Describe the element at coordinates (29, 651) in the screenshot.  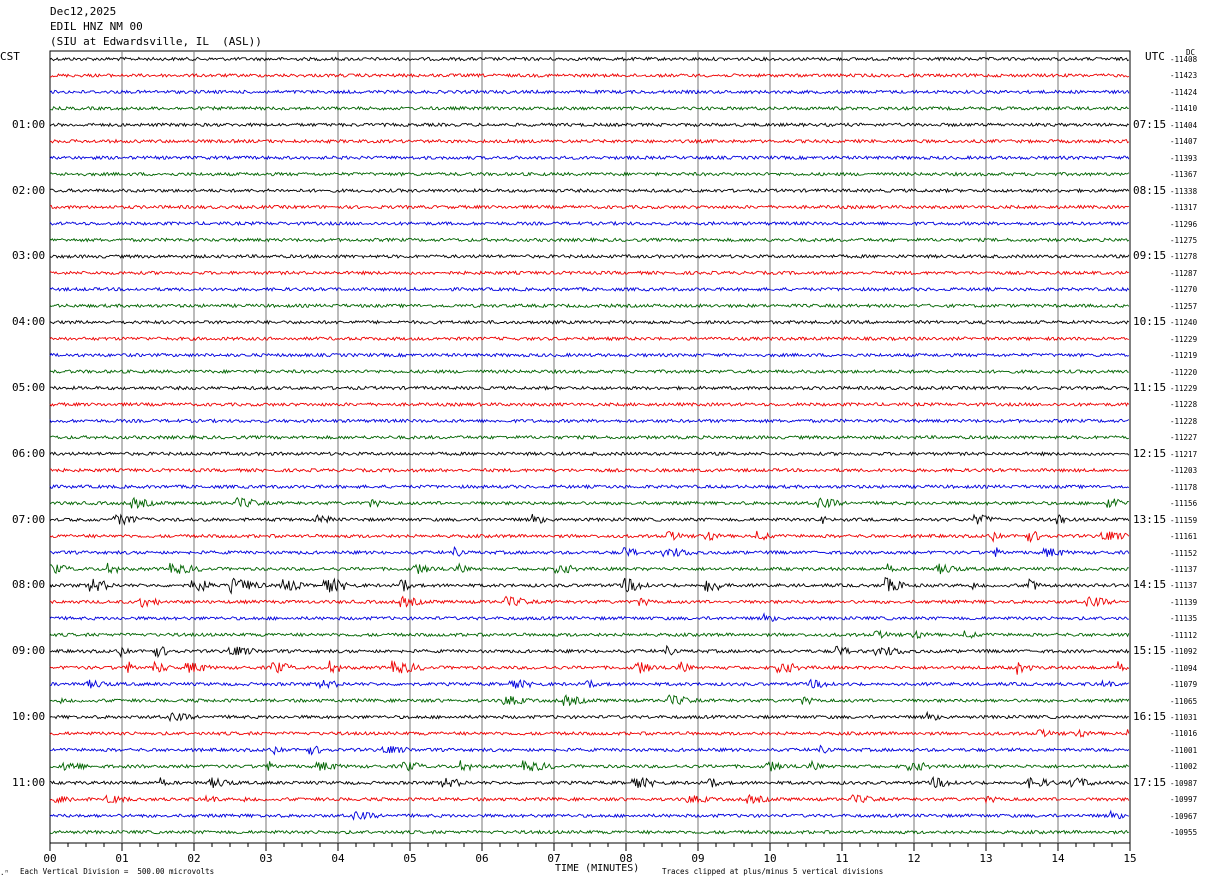
I see `left-hour-label: 09:00` at that location.